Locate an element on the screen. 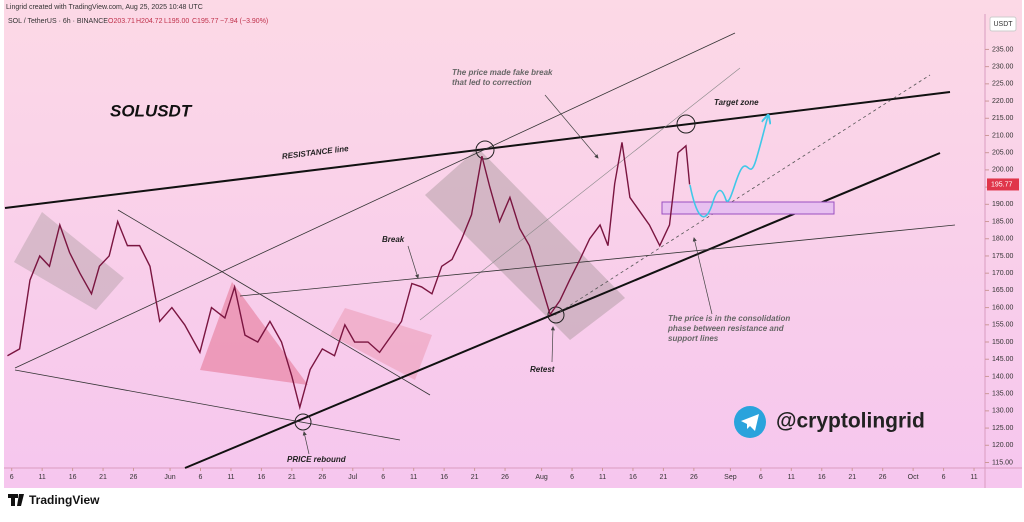 The width and height of the screenshot is (1024, 522). annotation: PRICE rebound is located at coordinates (317, 459).